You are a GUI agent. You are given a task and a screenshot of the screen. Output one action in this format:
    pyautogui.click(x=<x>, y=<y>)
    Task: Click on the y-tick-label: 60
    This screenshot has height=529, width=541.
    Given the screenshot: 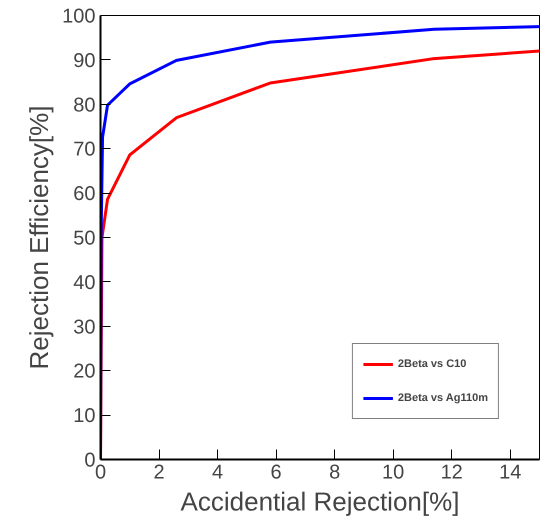 What is the action you would take?
    pyautogui.click(x=84, y=194)
    